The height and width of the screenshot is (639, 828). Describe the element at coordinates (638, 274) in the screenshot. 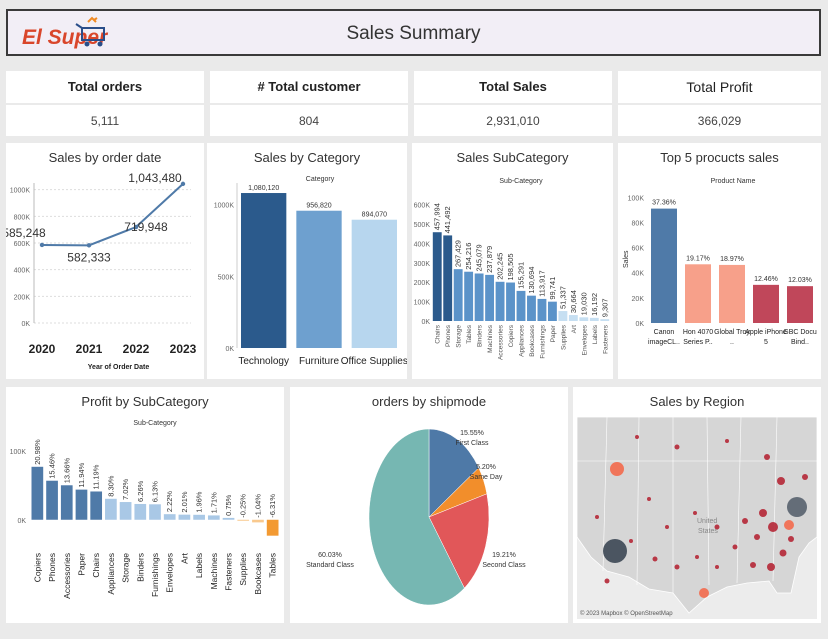

I see `y-tick-label: 40K` at that location.